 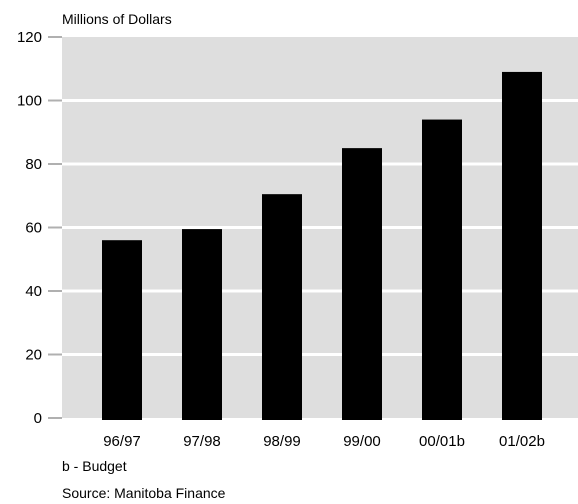 What do you see at coordinates (38, 418) in the screenshot?
I see `y-tick-label: 0` at bounding box center [38, 418].